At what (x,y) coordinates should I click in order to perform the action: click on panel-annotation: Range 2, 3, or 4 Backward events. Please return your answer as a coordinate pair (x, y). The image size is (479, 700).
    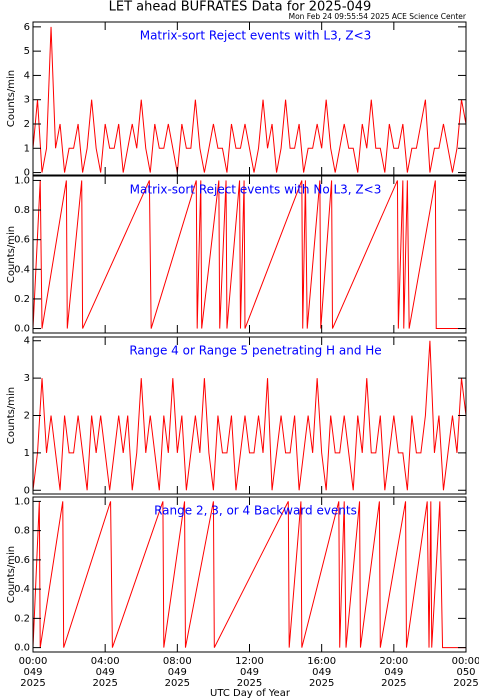
    Looking at the image, I should click on (255, 511).